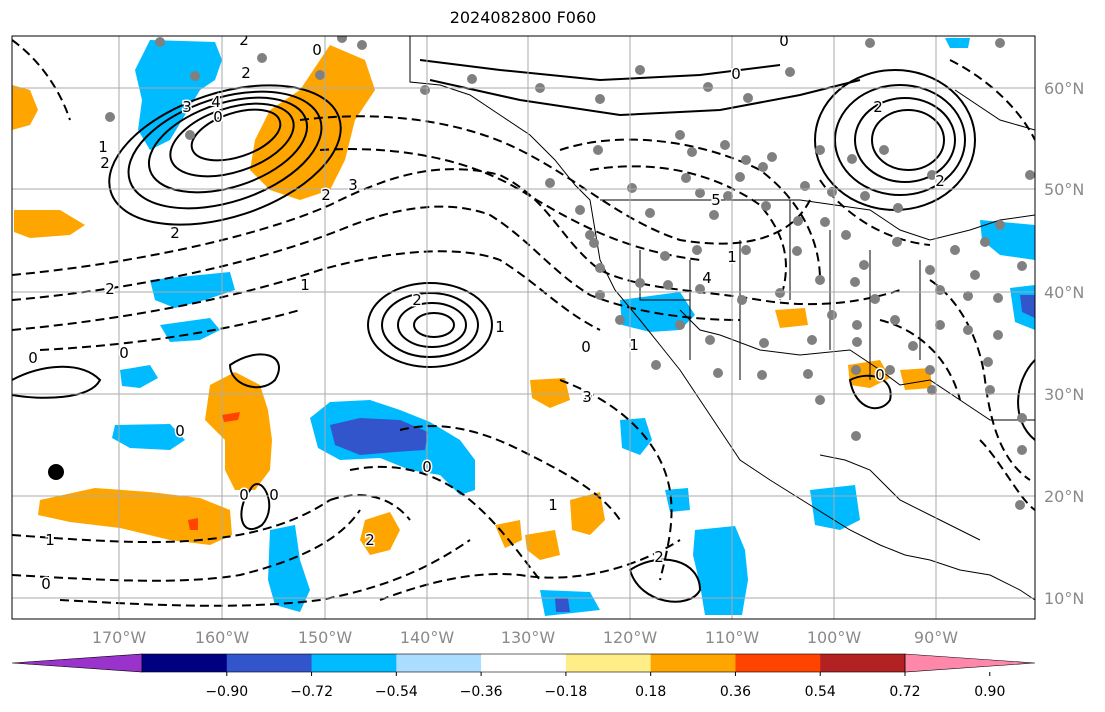 The image size is (1105, 712). I want to click on colorbar-label: −0.72, so click(311, 692).